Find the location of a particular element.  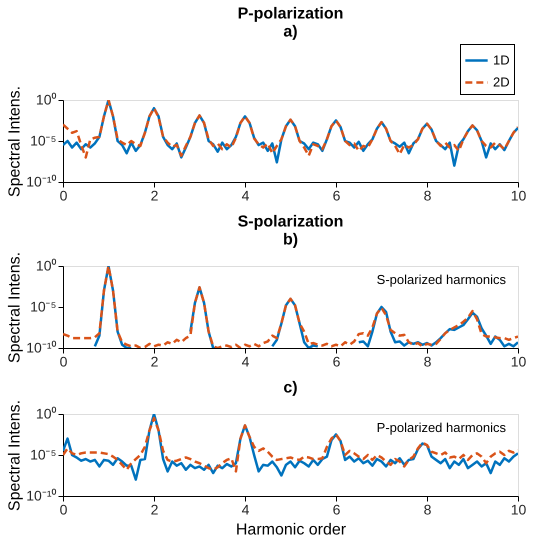

annotation: S-polarized harmonics is located at coordinates (441, 279).